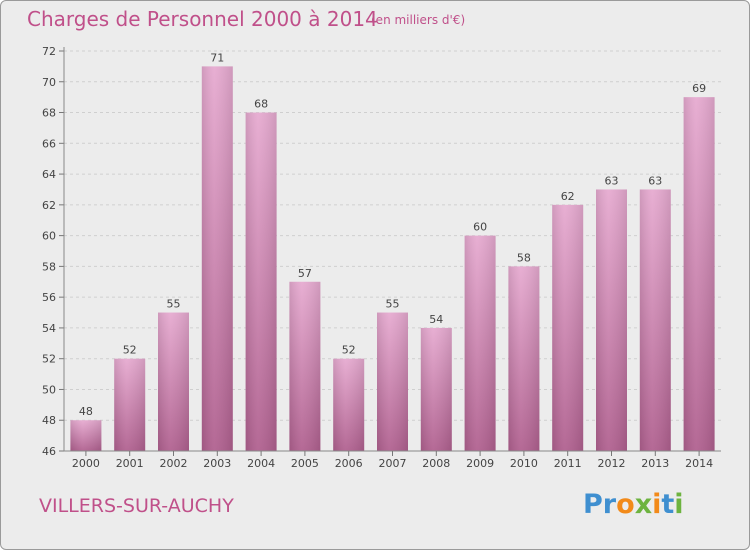 This screenshot has height=550, width=750. I want to click on bar-value-label: 68, so click(261, 104).